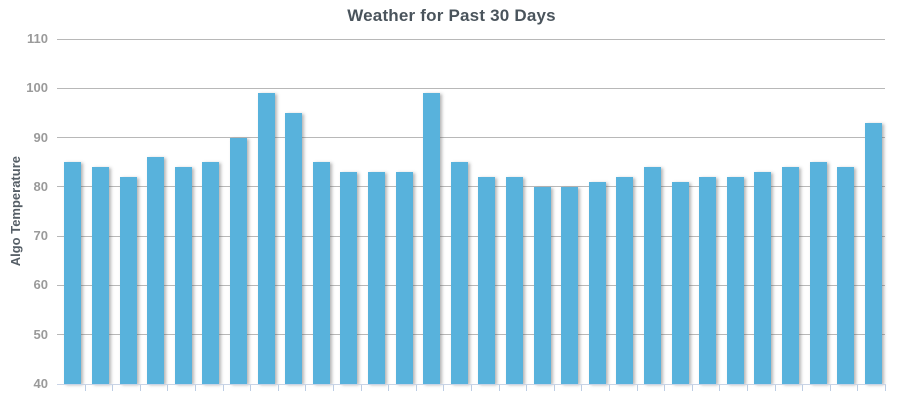 This screenshot has width=903, height=402. What do you see at coordinates (37, 38) in the screenshot?
I see `y-tick-label: 110` at bounding box center [37, 38].